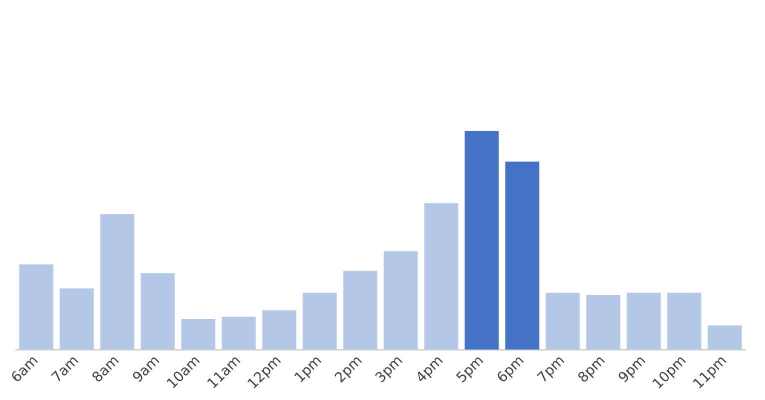  I want to click on x-tick-label: 6am, so click(25, 369).